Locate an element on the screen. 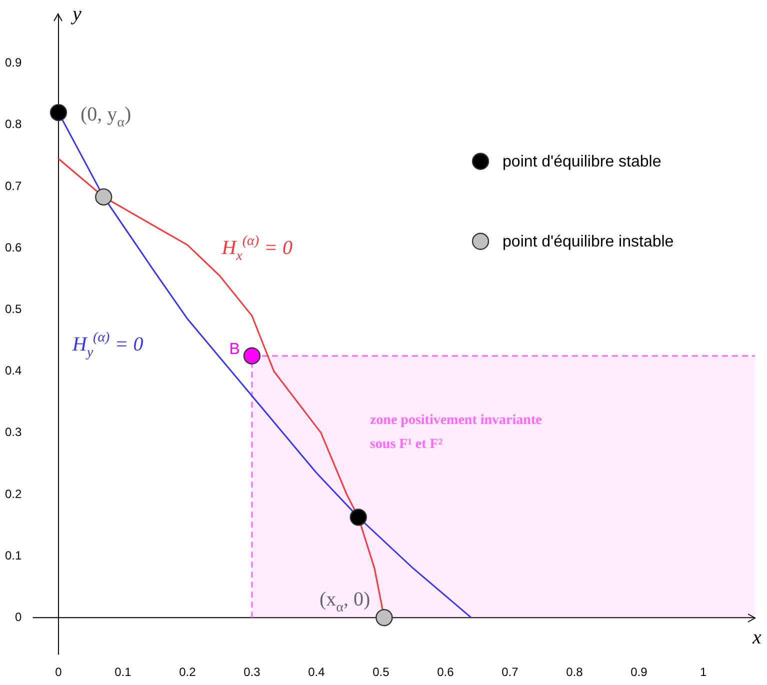 The height and width of the screenshot is (685, 767). x-tick-label: 0.7 is located at coordinates (510, 672).